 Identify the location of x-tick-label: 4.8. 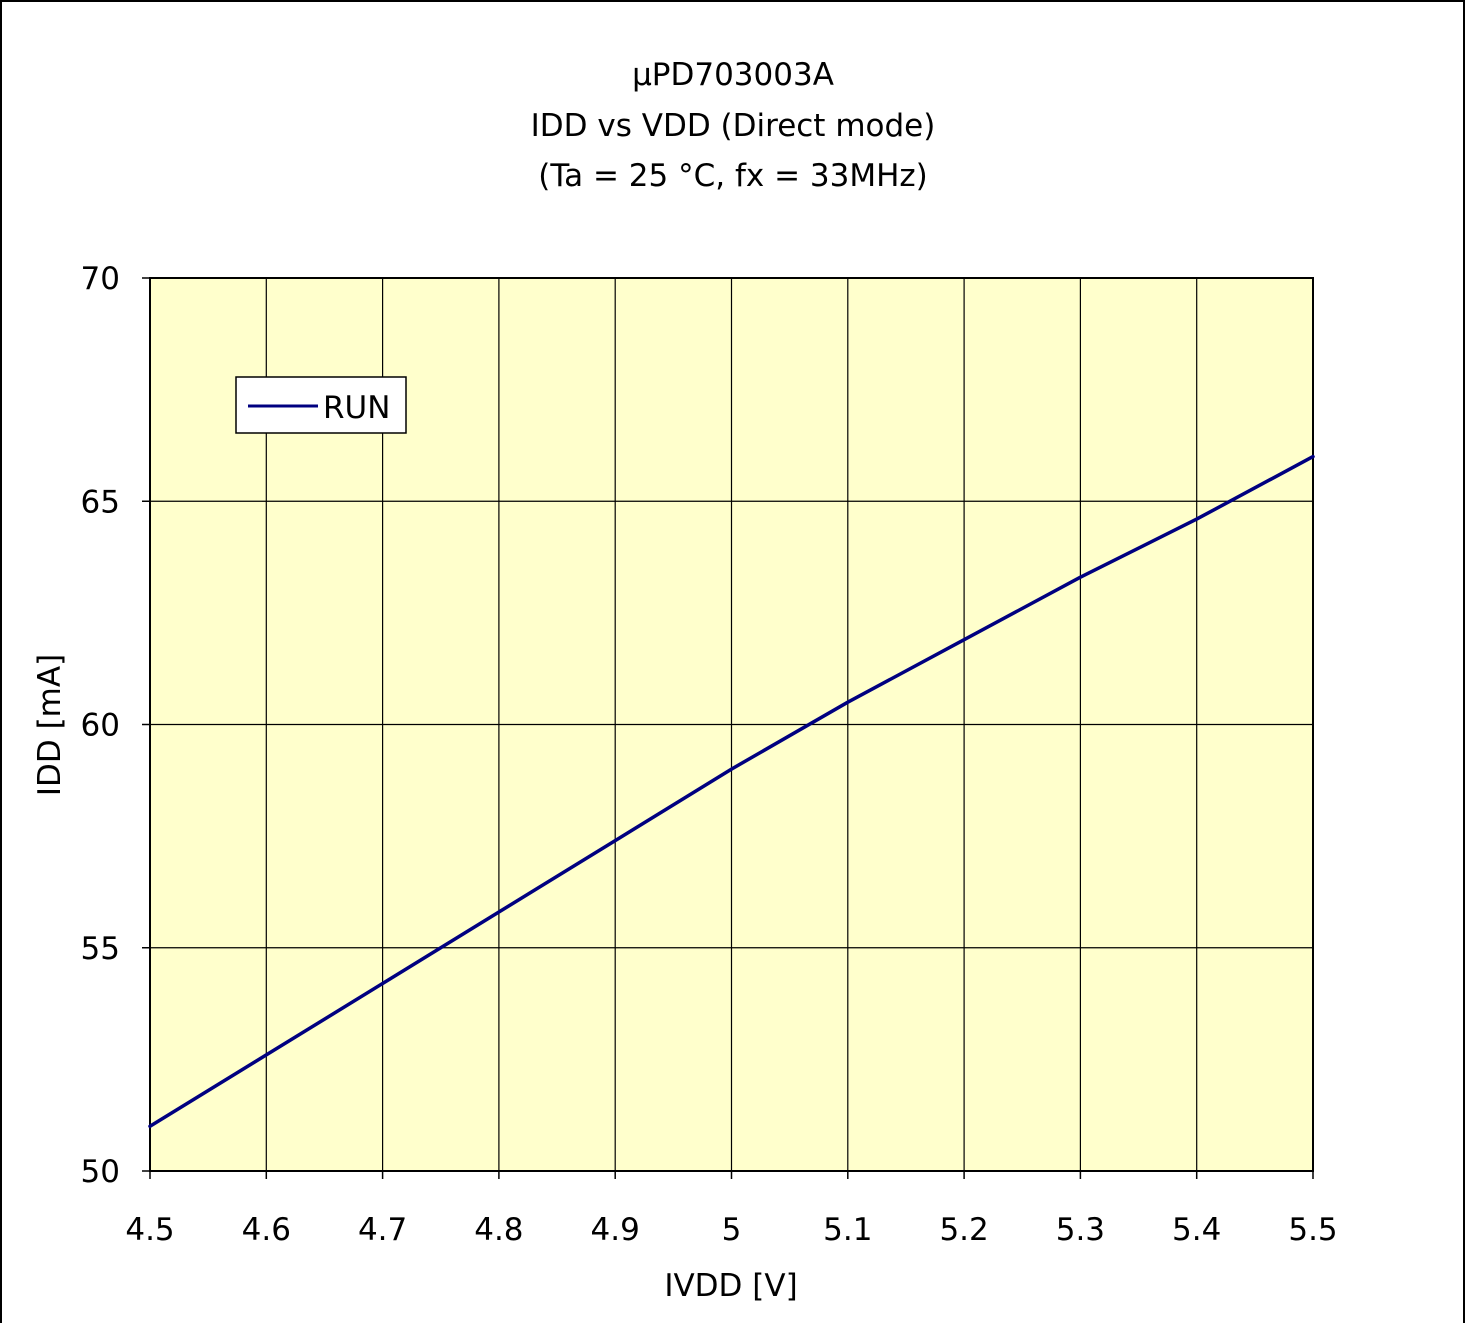
(498, 1230).